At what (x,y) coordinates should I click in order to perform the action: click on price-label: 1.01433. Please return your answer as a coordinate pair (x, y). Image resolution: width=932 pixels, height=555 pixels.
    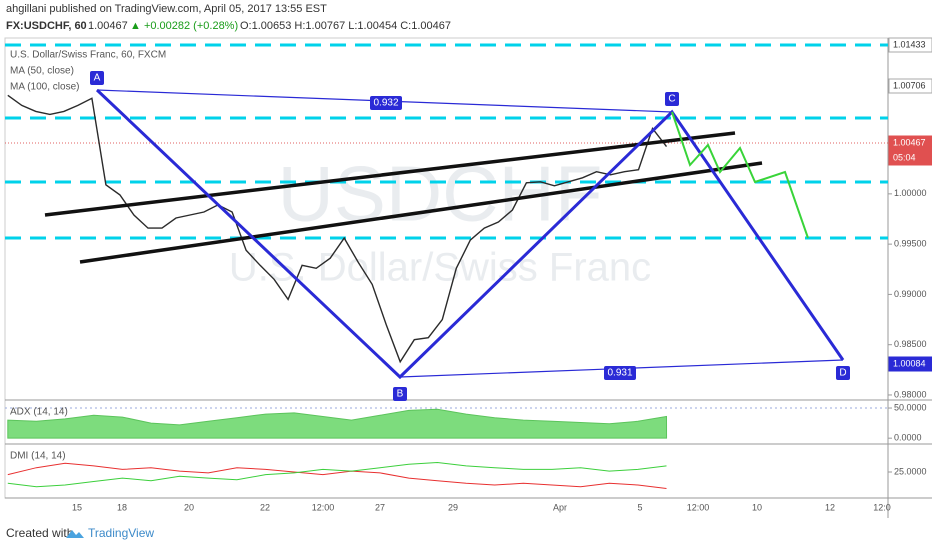
    Looking at the image, I should click on (909, 44).